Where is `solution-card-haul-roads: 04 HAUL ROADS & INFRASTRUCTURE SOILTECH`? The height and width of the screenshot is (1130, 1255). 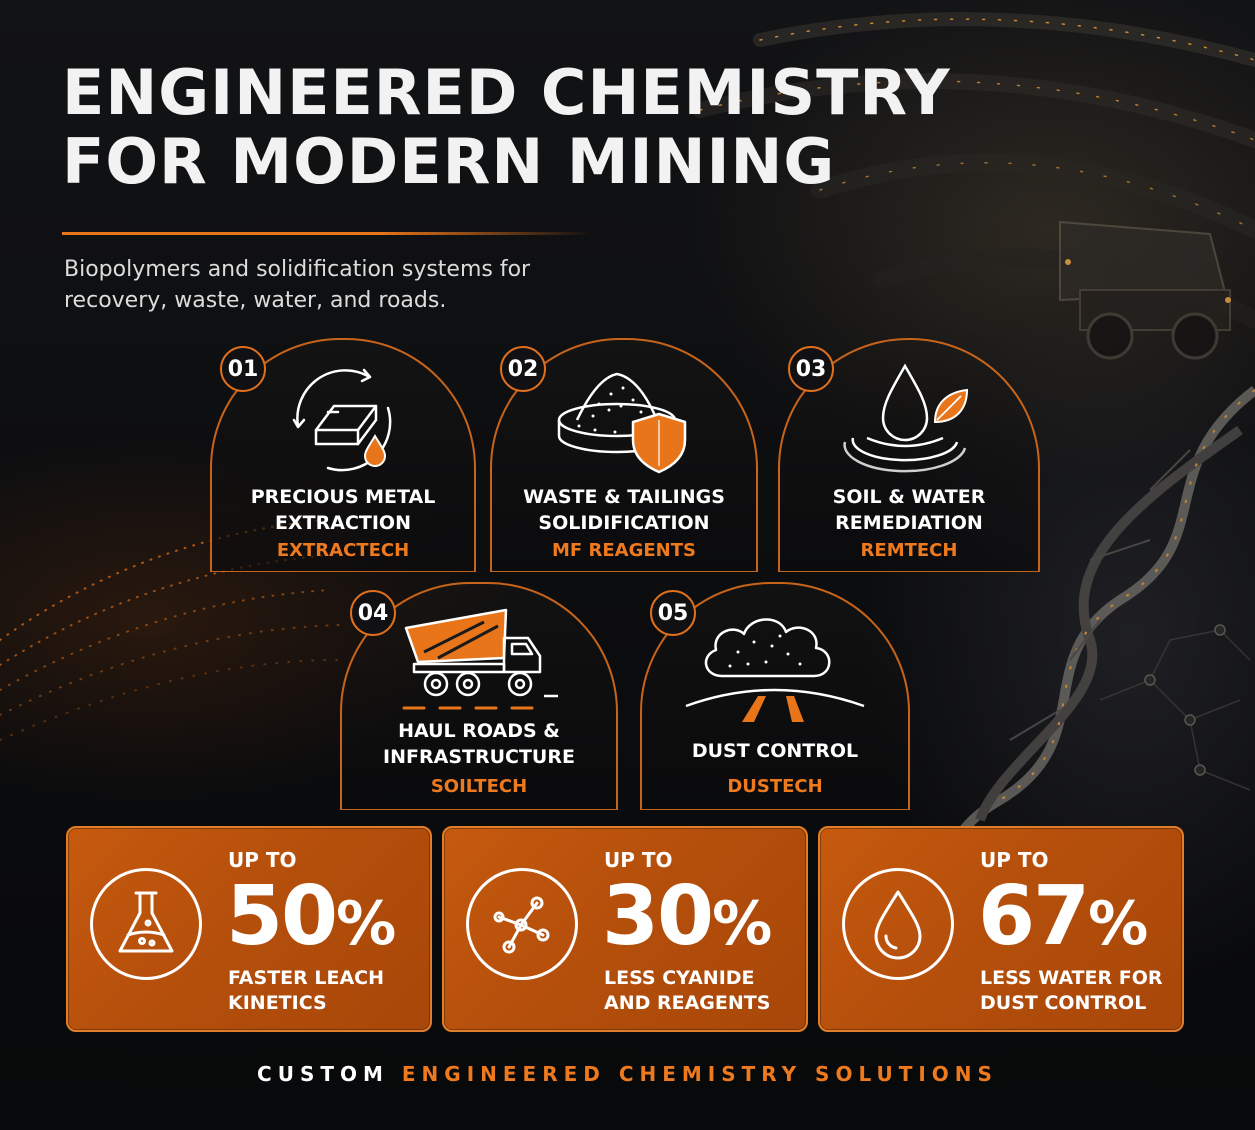 solution-card-haul-roads: 04 HAUL ROADS & INFRASTRUCTURE SOILTECH is located at coordinates (479, 696).